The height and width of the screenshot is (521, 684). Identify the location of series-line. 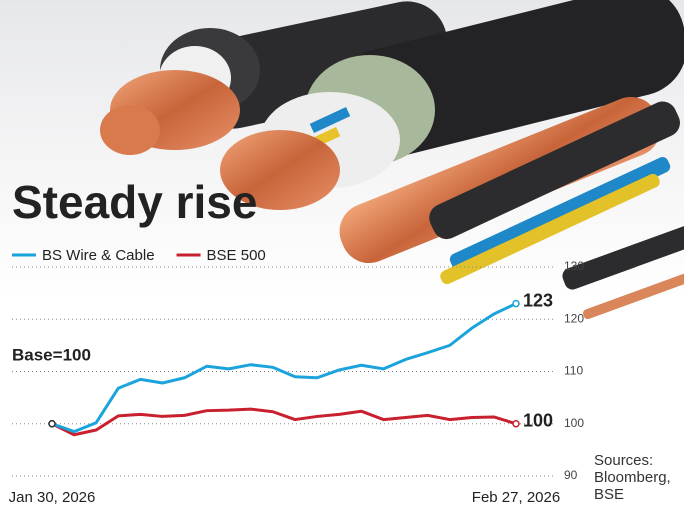
(284, 422).